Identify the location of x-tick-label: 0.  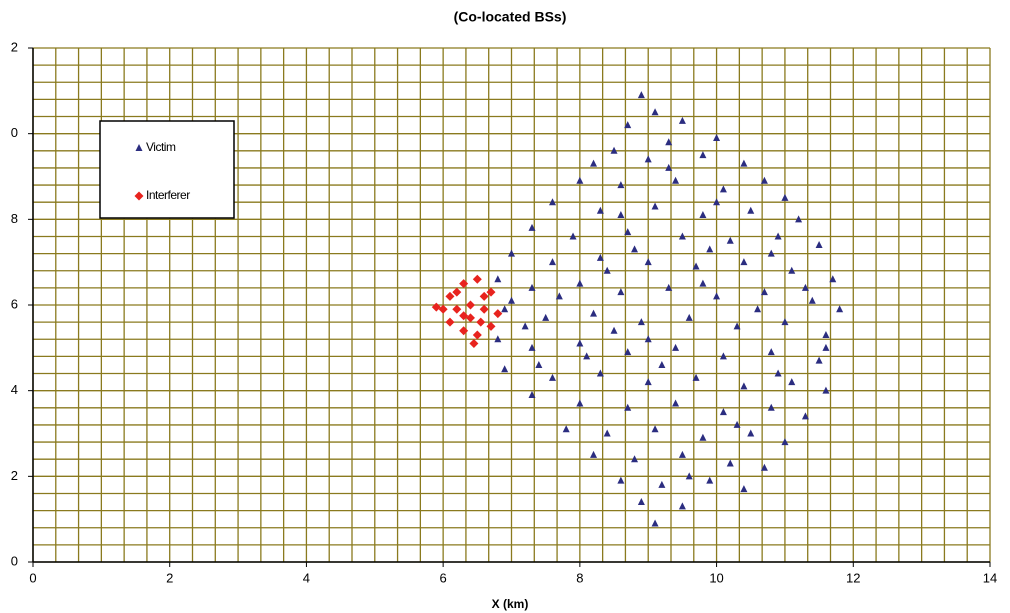
(32, 577).